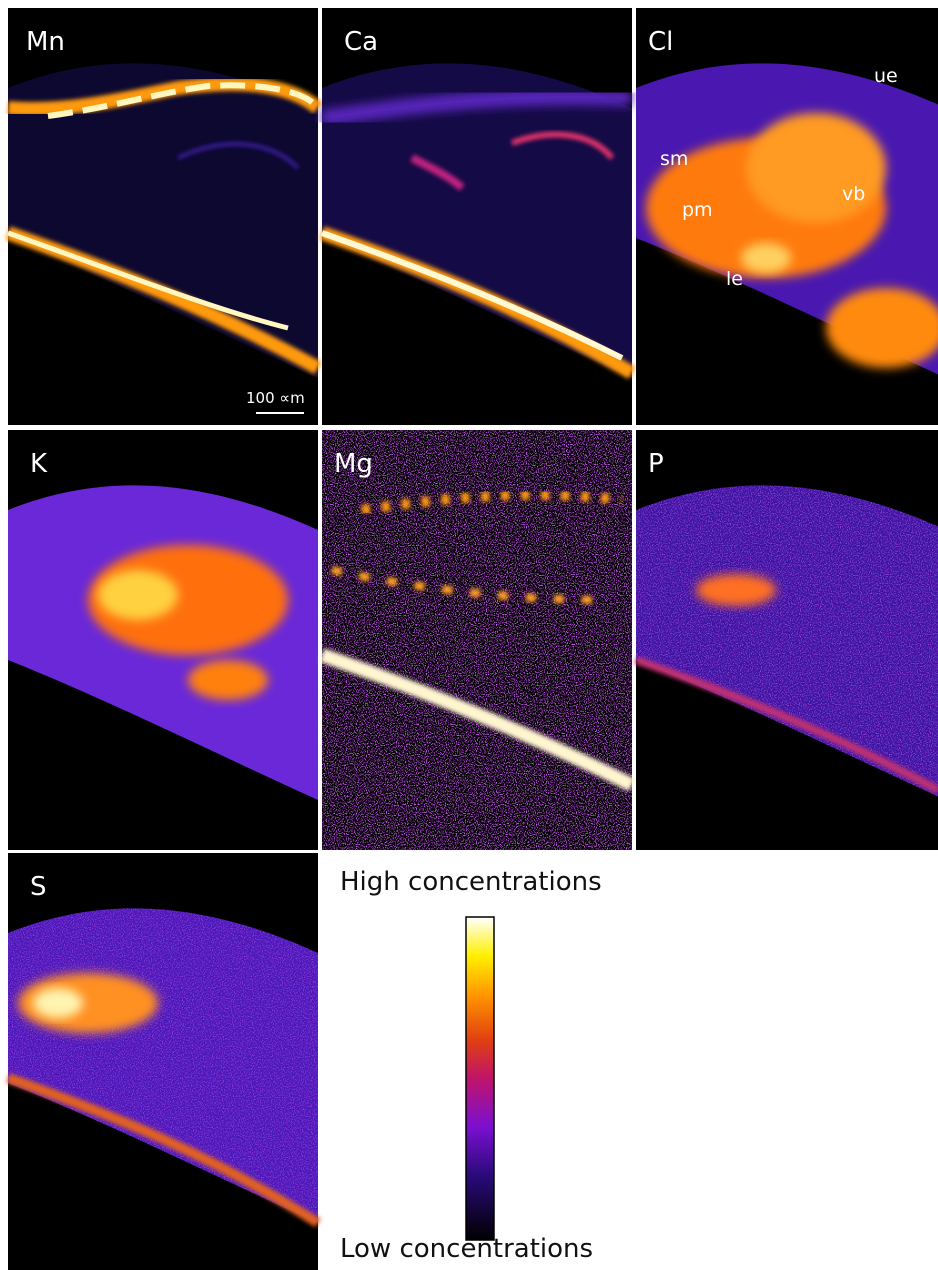 The image size is (938, 1270). Describe the element at coordinates (353, 464) in the screenshot. I see `panel-label: Mg` at that location.